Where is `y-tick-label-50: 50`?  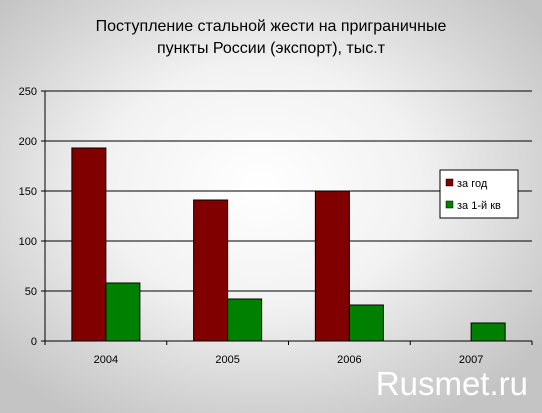
y-tick-label-50: 50 is located at coordinates (31, 292).